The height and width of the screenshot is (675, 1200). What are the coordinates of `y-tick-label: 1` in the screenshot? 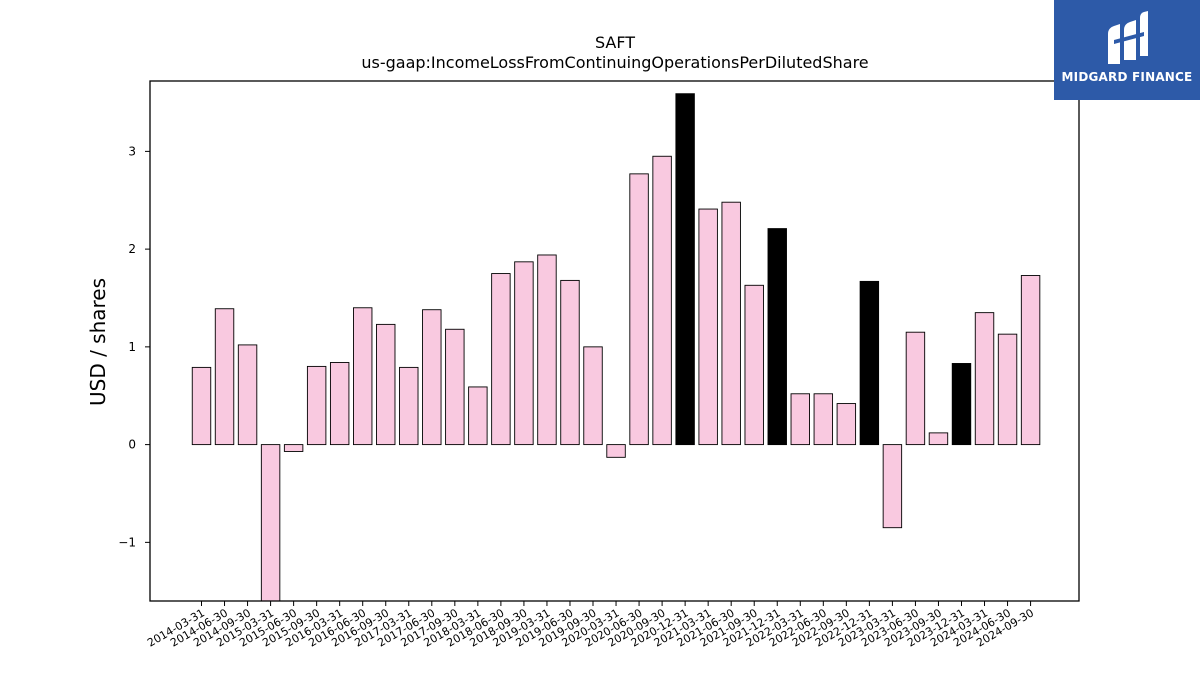 It's located at (132, 347).